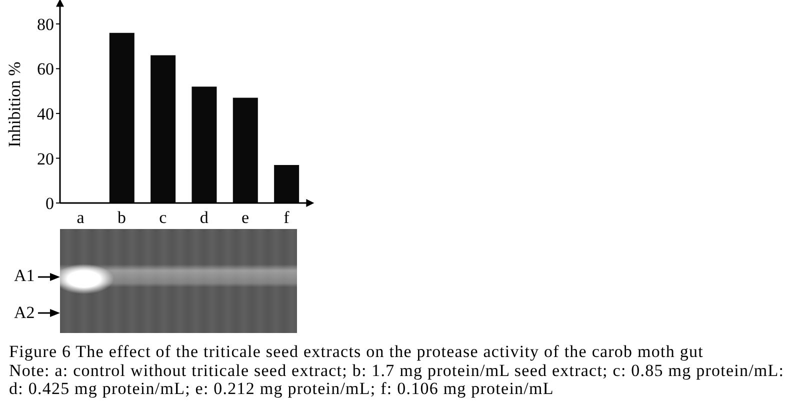 Image resolution: width=800 pixels, height=405 pixels. Describe the element at coordinates (356, 351) in the screenshot. I see `text: Figure 6 The effect of the triticale seed extracts on the protease activity of the carob moth gut` at that location.